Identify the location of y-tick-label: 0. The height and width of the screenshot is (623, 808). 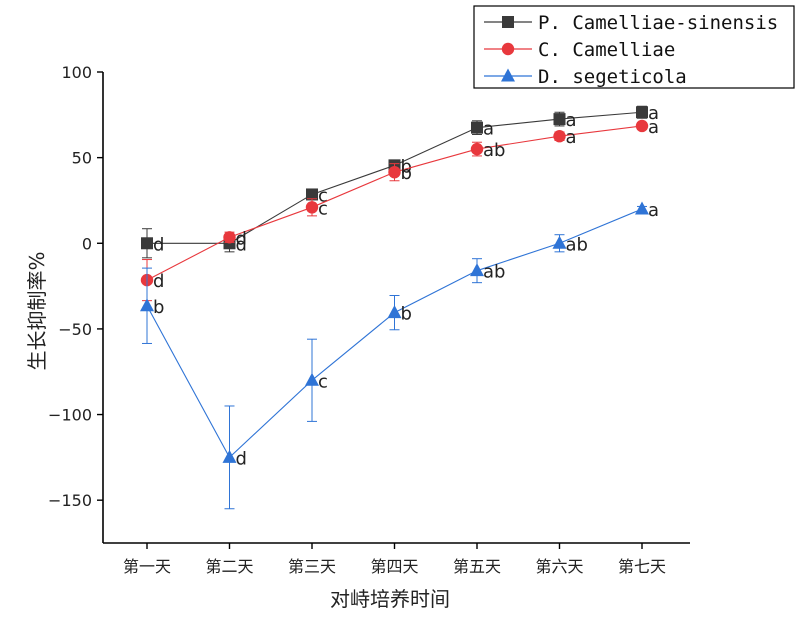
(87, 243).